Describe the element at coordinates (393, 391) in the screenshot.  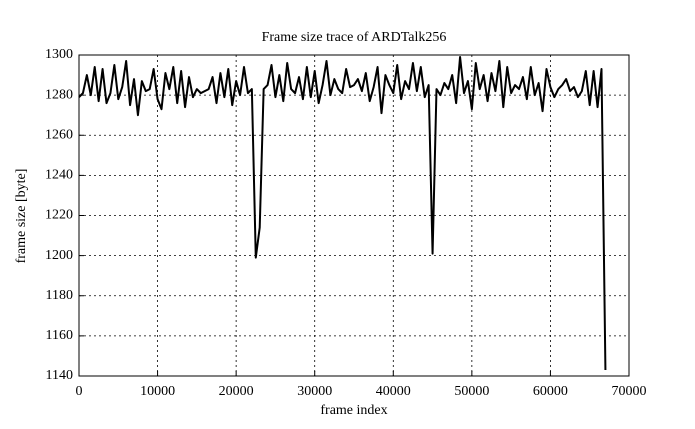
I see `x-tick-label: 40000` at that location.